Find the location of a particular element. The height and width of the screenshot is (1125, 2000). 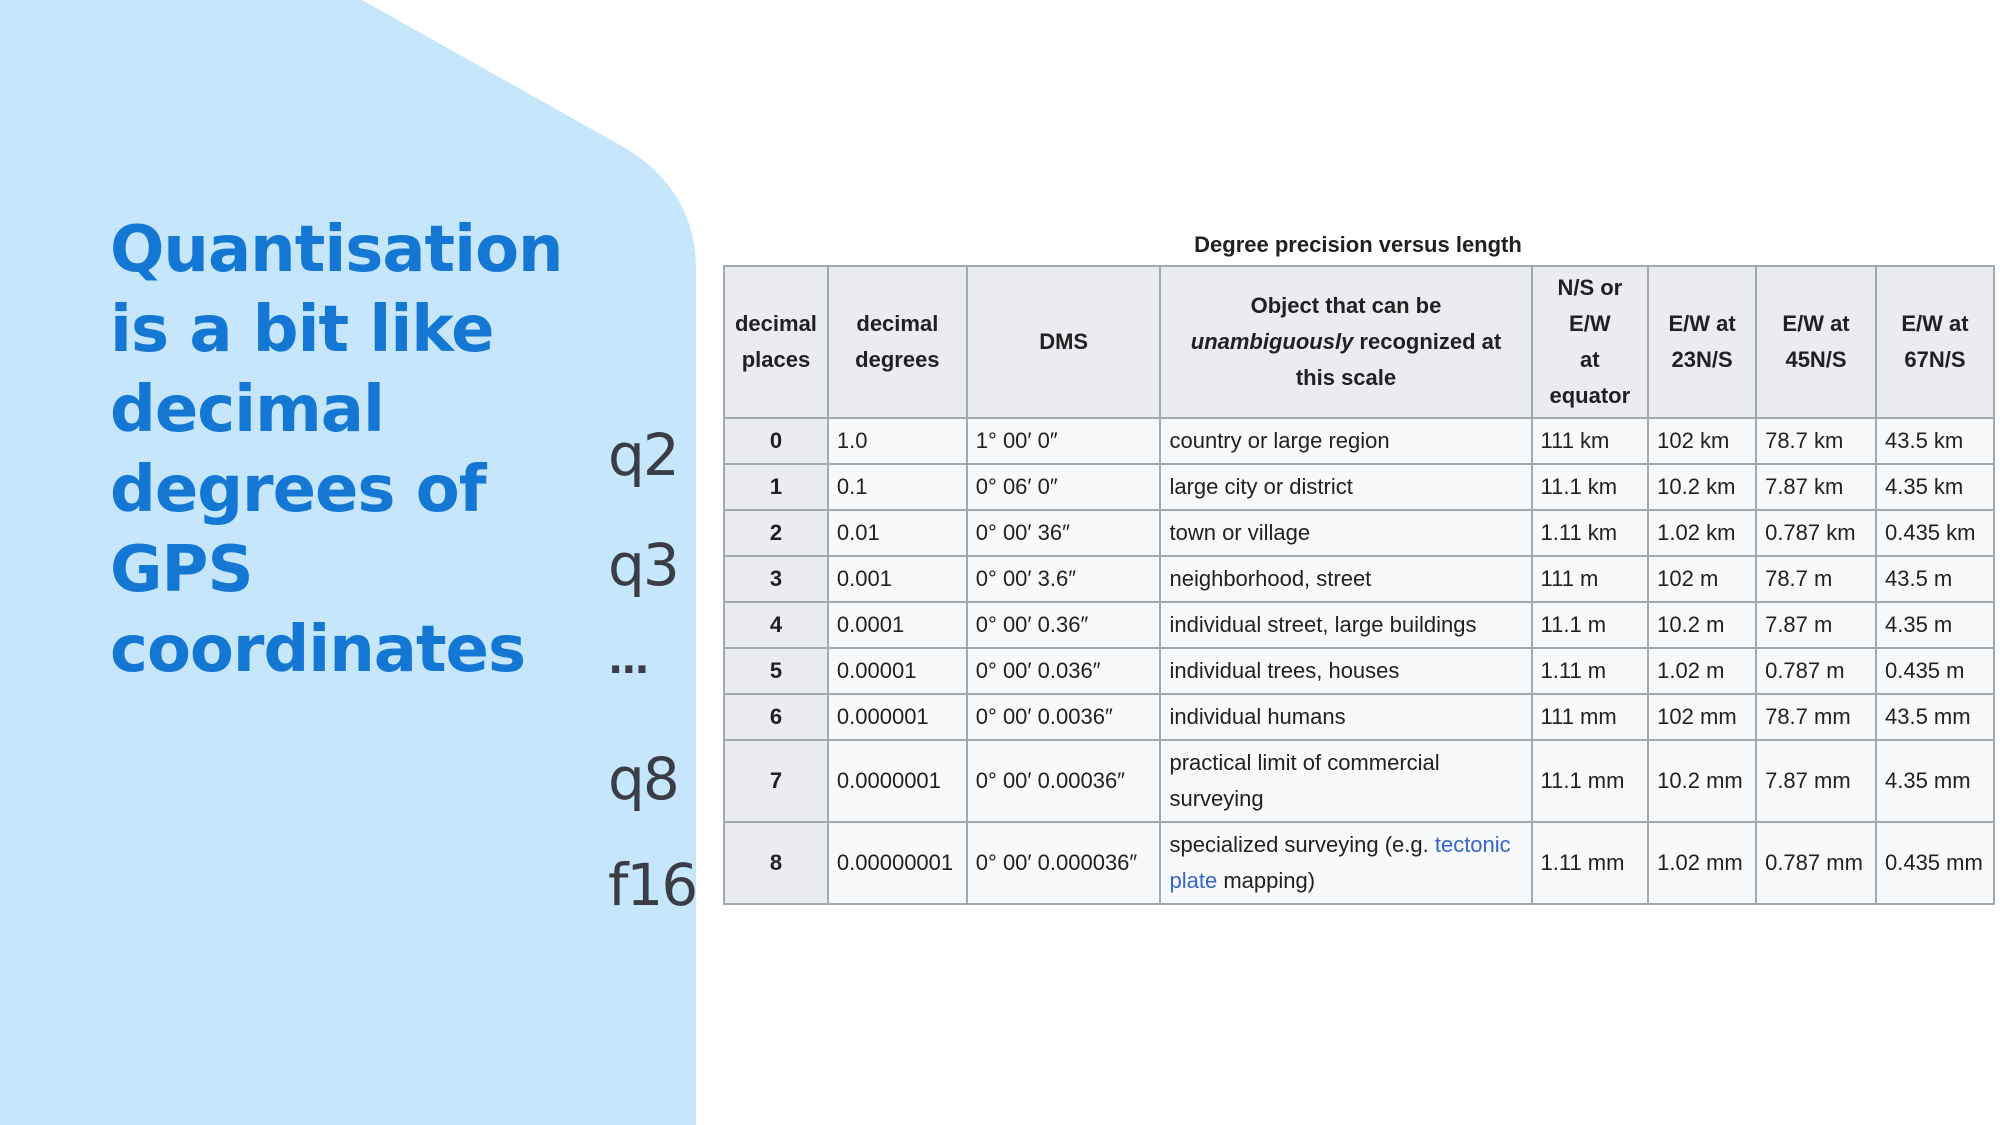

cell-ew-23: 10.2 m is located at coordinates (1702, 625).